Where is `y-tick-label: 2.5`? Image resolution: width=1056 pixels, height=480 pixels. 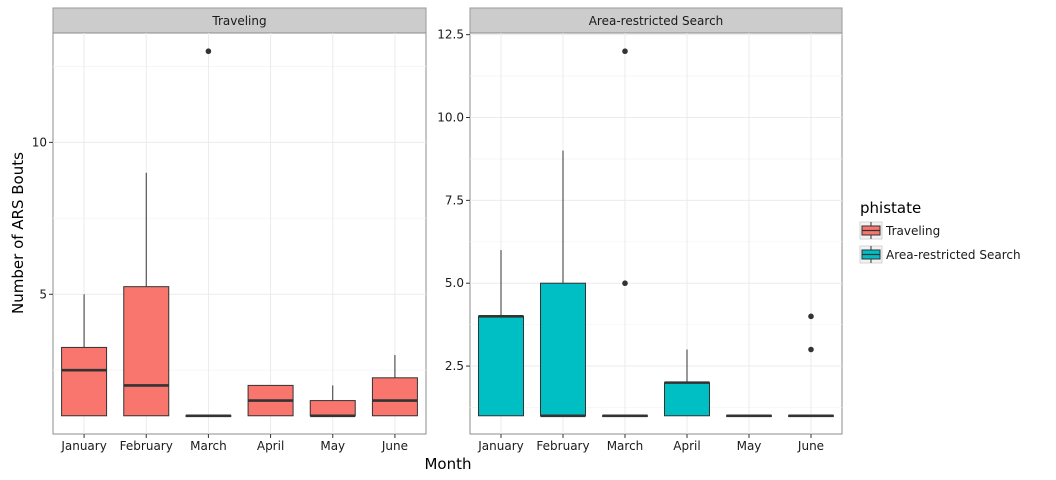 y-tick-label: 2.5 is located at coordinates (454, 366).